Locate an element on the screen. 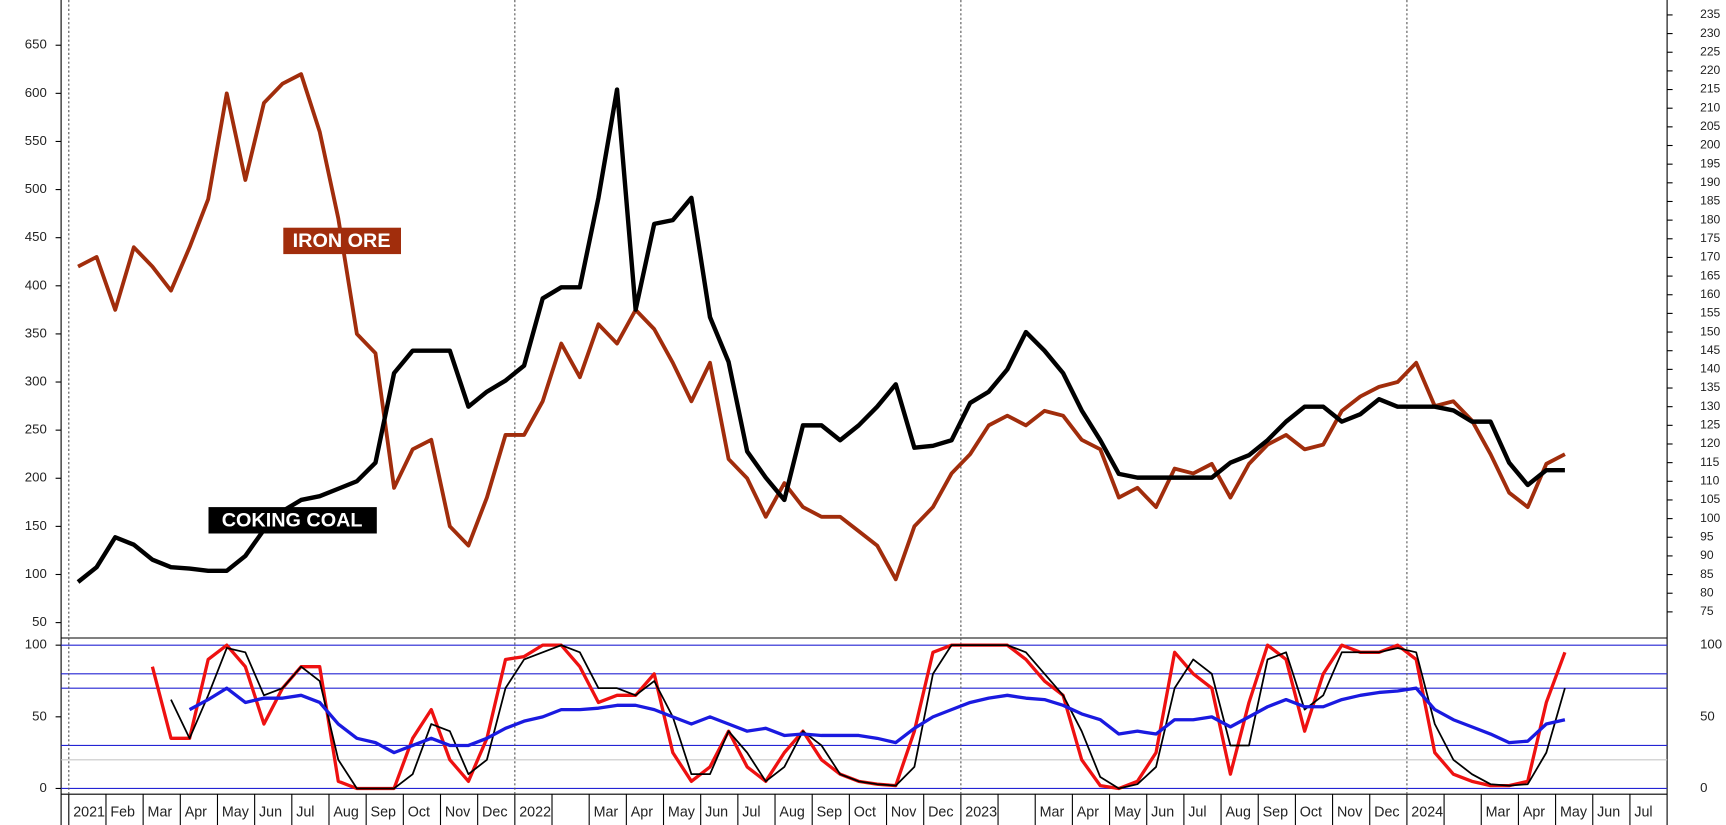  y2-tick-label: 210 is located at coordinates (1710, 107).